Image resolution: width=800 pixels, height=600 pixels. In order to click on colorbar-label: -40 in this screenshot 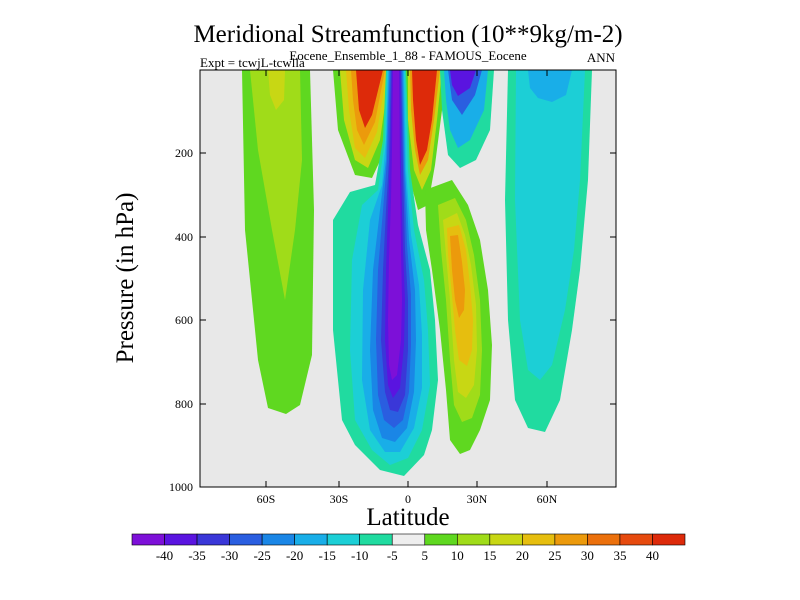, I will do `click(164, 555)`.